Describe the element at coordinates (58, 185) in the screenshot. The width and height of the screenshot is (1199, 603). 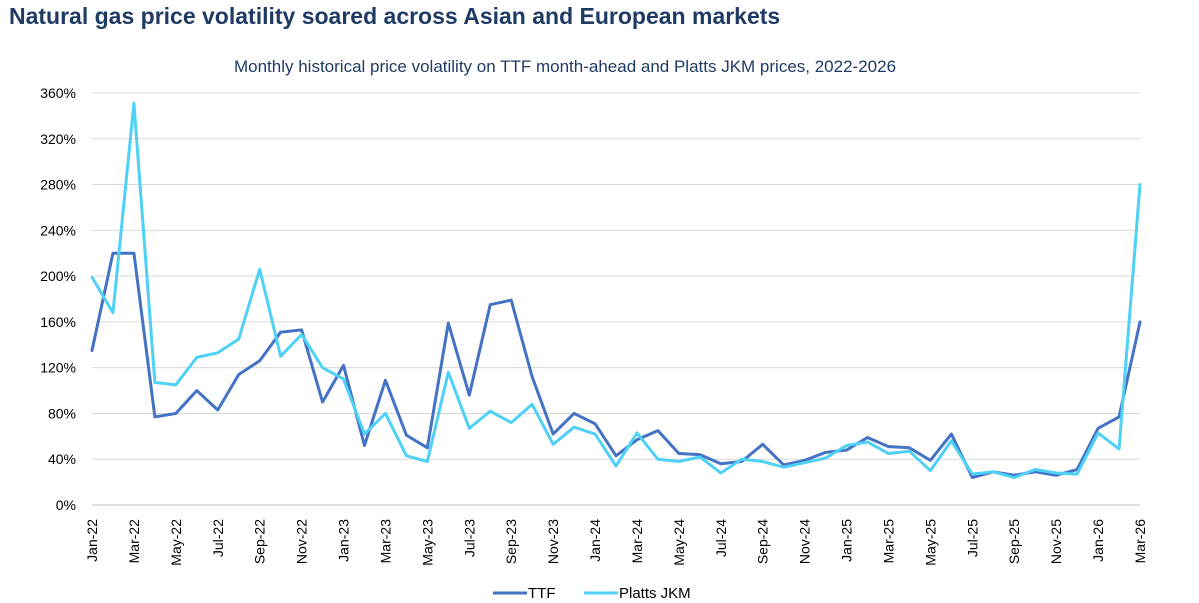
I see `y-tick-label: 280%` at that location.